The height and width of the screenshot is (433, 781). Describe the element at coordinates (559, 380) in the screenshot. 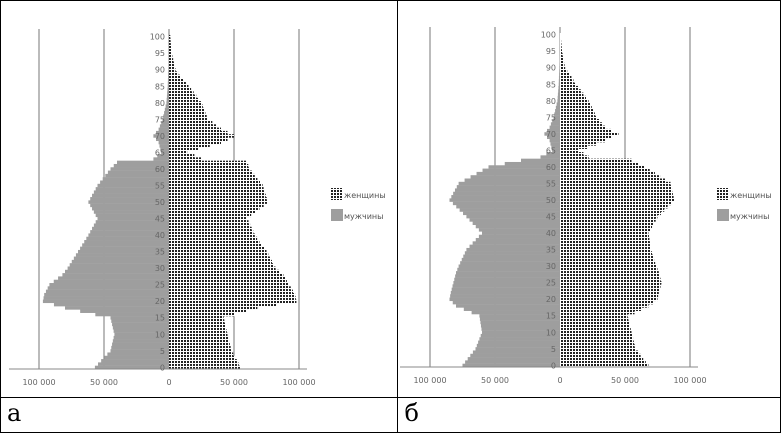

I see `x-tick-label: 0` at that location.